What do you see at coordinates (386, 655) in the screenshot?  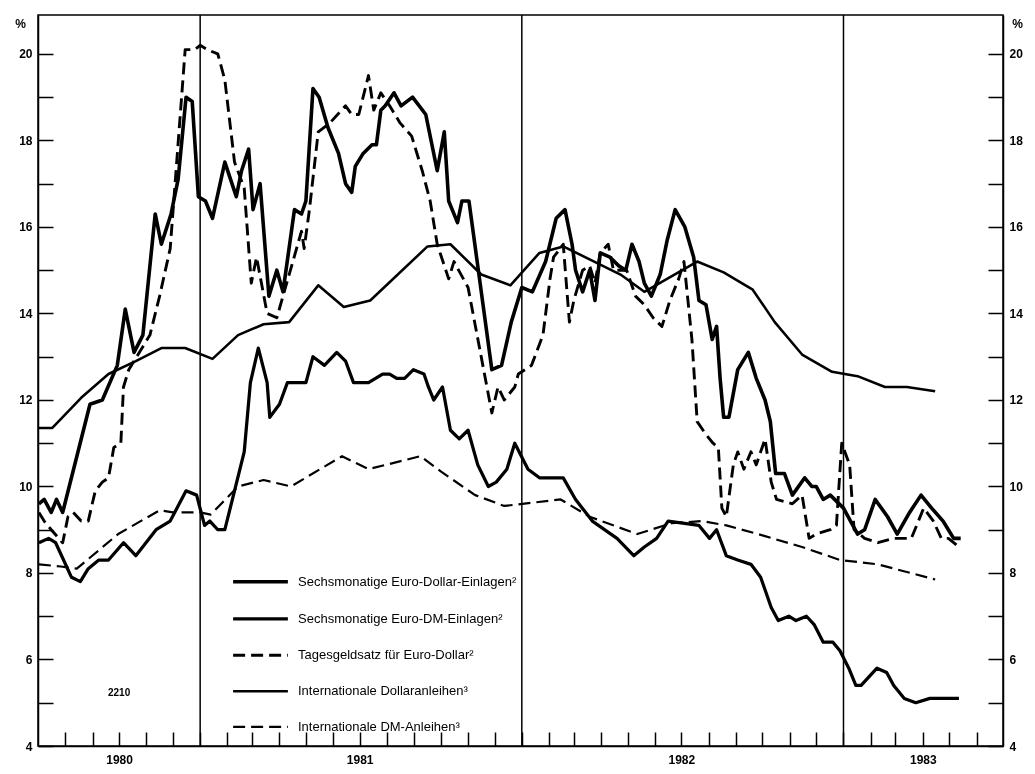 I see `legend-label: Tagesgeldsatz für Euro-Dollar²` at bounding box center [386, 655].